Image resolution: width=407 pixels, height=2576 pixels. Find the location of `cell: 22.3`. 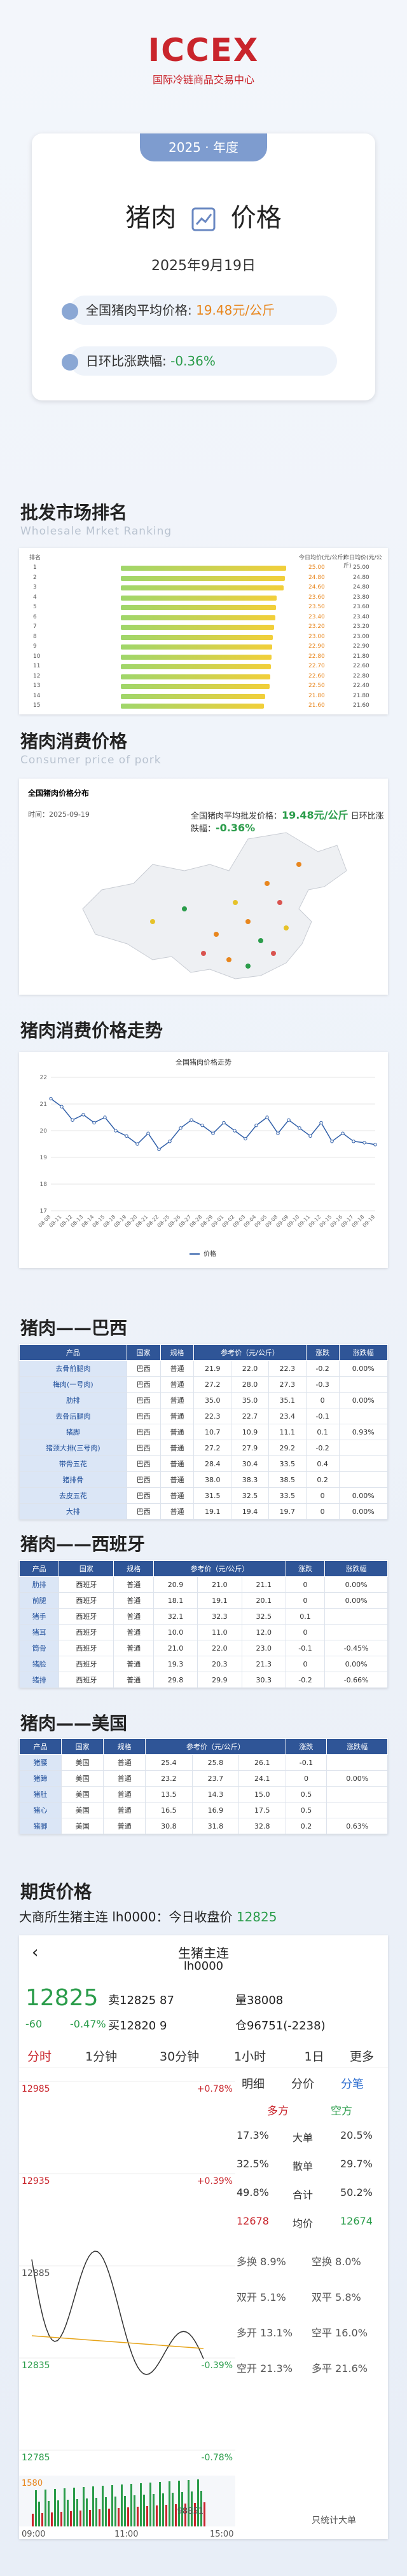

cell: 22.3 is located at coordinates (287, 1368).